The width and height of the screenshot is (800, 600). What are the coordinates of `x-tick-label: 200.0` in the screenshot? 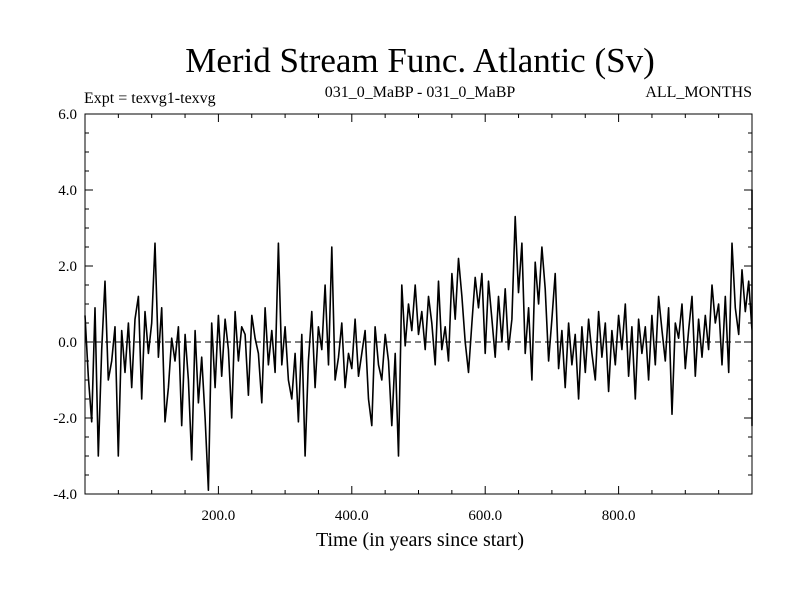 It's located at (219, 516).